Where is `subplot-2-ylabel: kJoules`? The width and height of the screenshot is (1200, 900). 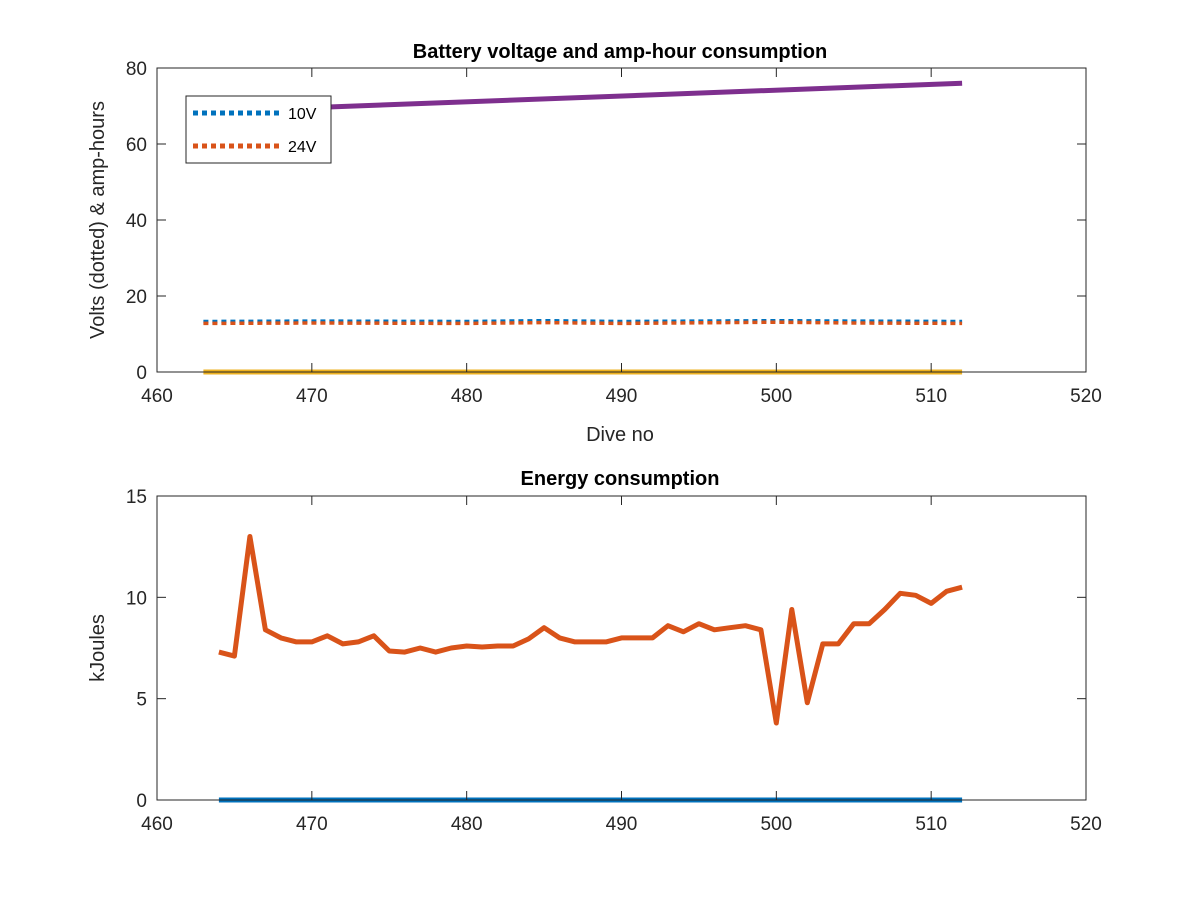
subplot-2-ylabel: kJoules is located at coordinates (98, 648).